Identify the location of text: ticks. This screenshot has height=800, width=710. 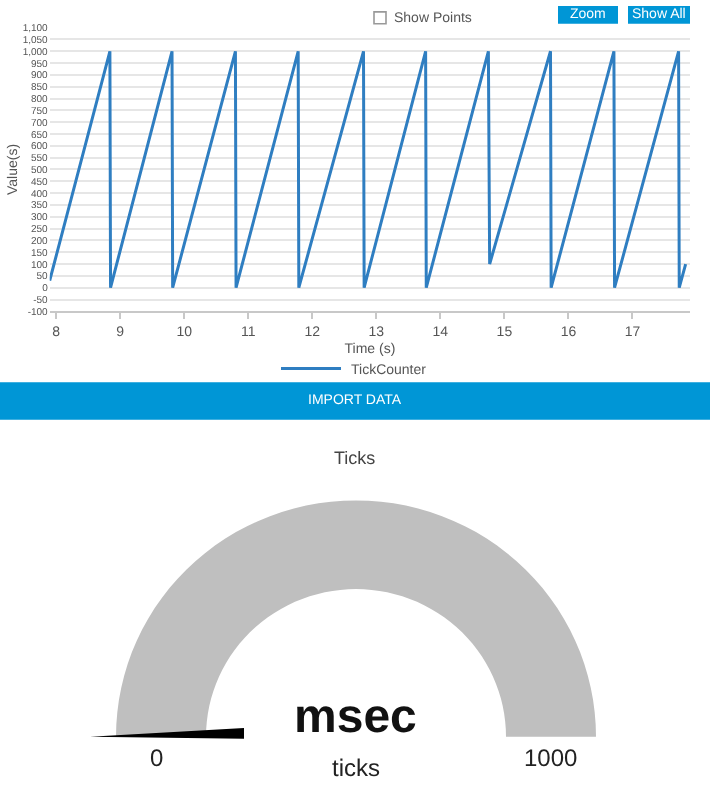
(356, 768).